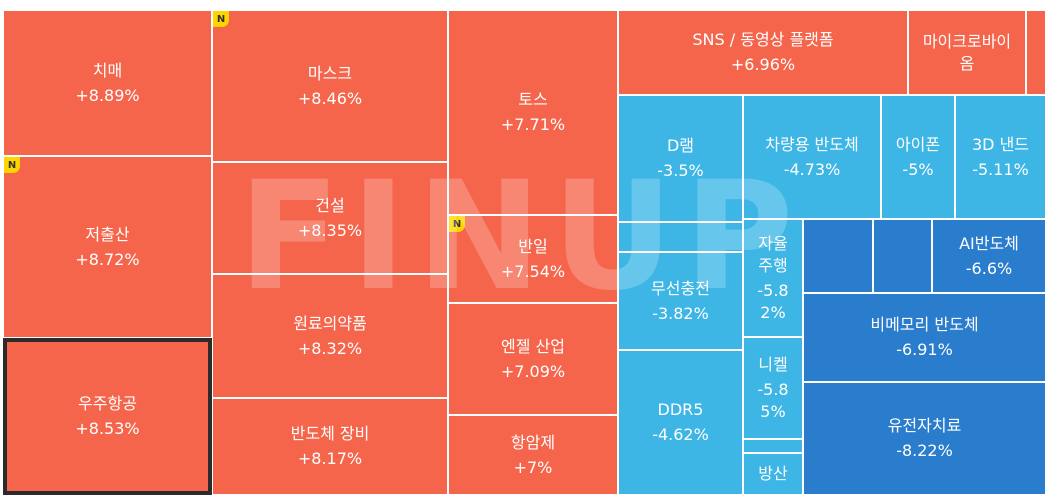 The width and height of the screenshot is (1052, 503). Describe the element at coordinates (330, 323) in the screenshot. I see `cell-label: 원료의약품` at that location.